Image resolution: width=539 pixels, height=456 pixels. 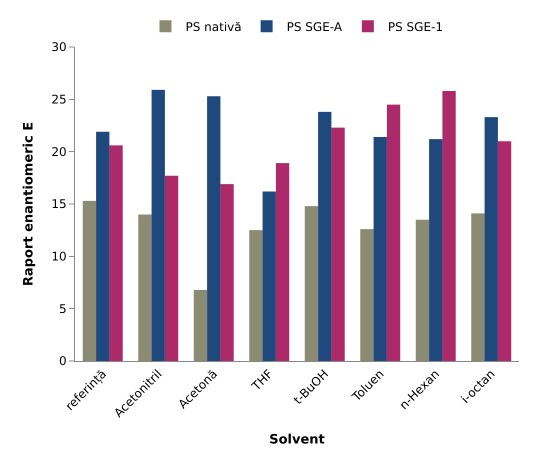 I want to click on y-tick-label: 10, so click(x=59, y=257).